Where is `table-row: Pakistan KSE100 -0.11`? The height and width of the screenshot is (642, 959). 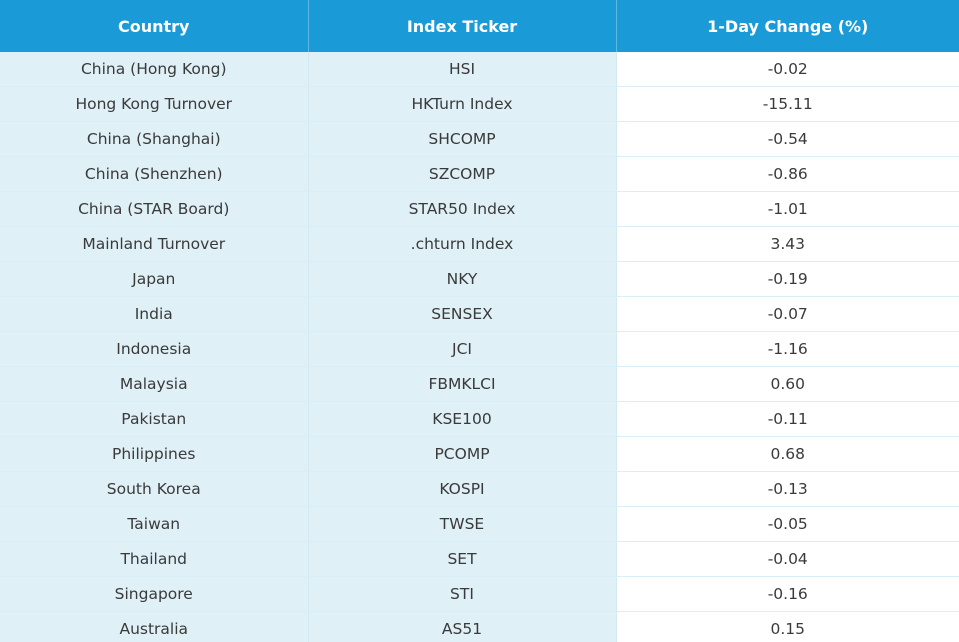 table-row: Pakistan KSE100 -0.11 is located at coordinates (479, 419).